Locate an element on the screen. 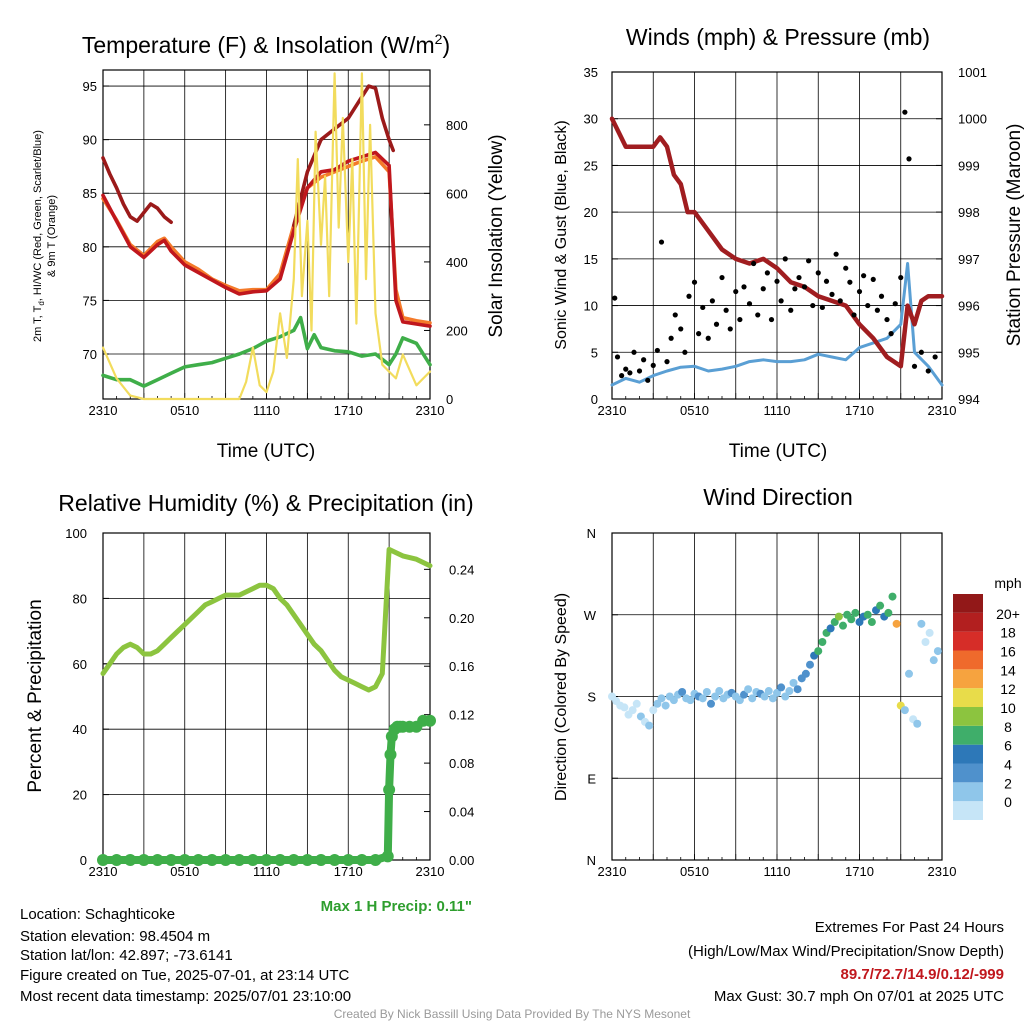  humidity-y-label: Percent & Precipitation is located at coordinates (35, 695).